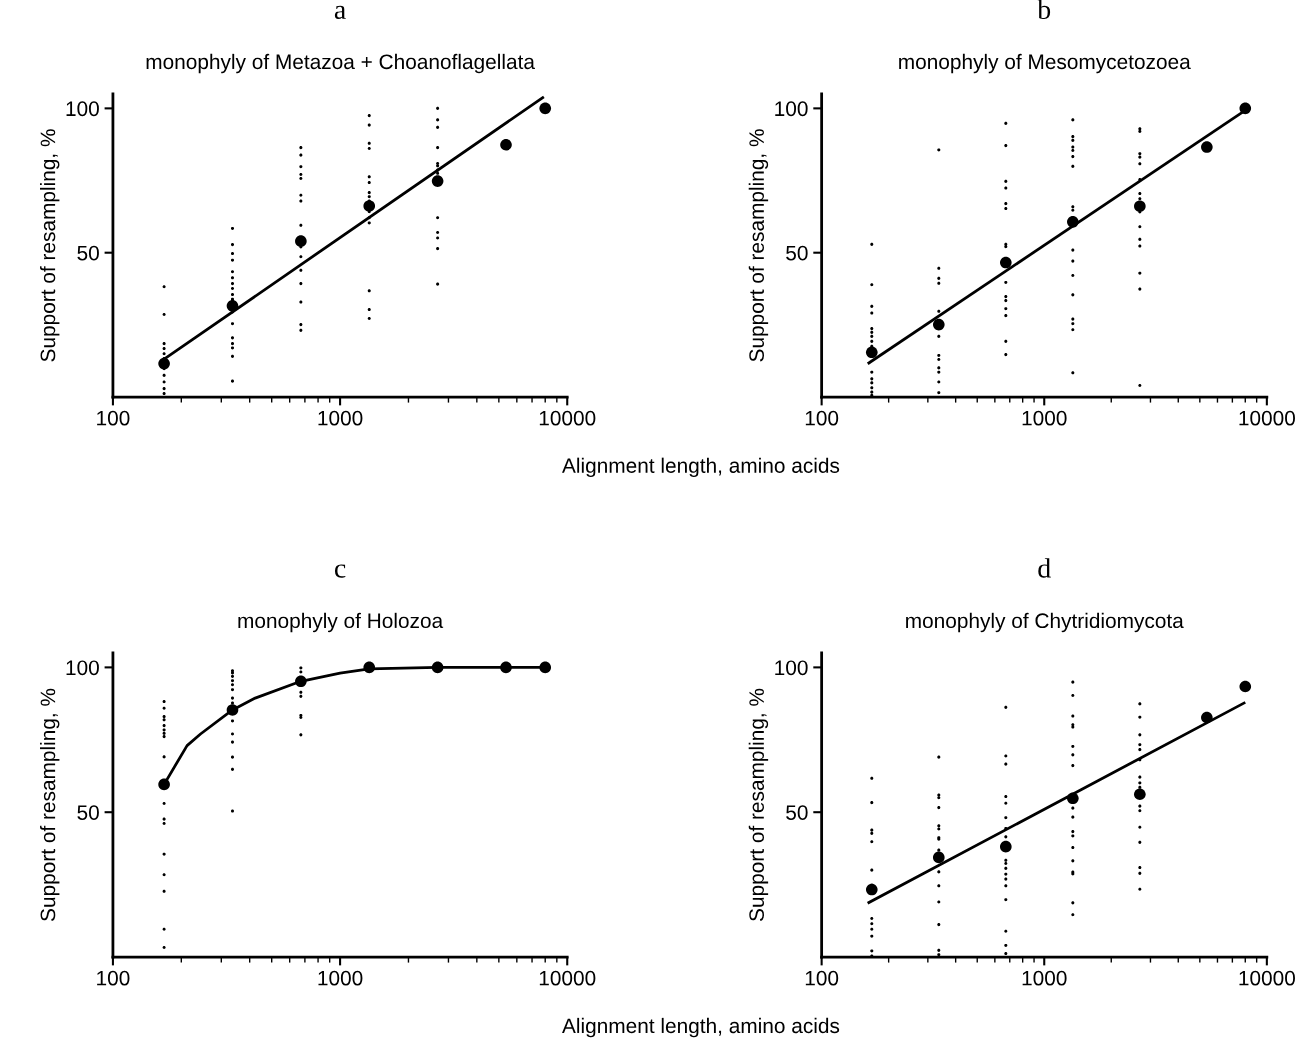  I want to click on chart-subtitle: monophyly of Mesomycetozoea, so click(1045, 63).